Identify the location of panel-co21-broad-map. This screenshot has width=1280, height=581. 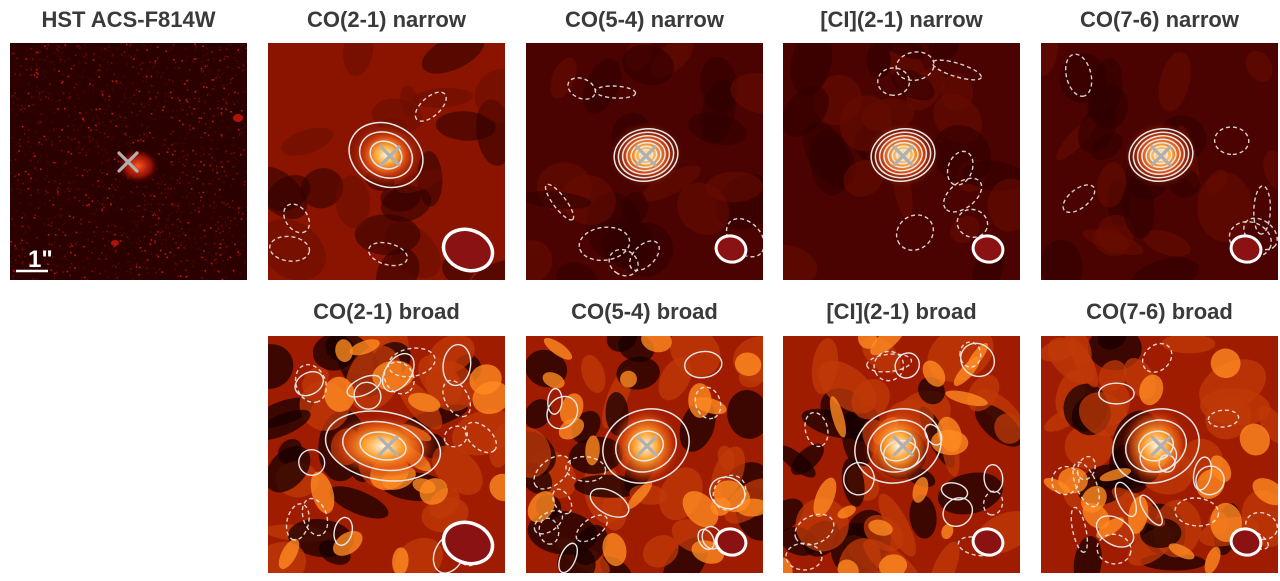
(386, 454).